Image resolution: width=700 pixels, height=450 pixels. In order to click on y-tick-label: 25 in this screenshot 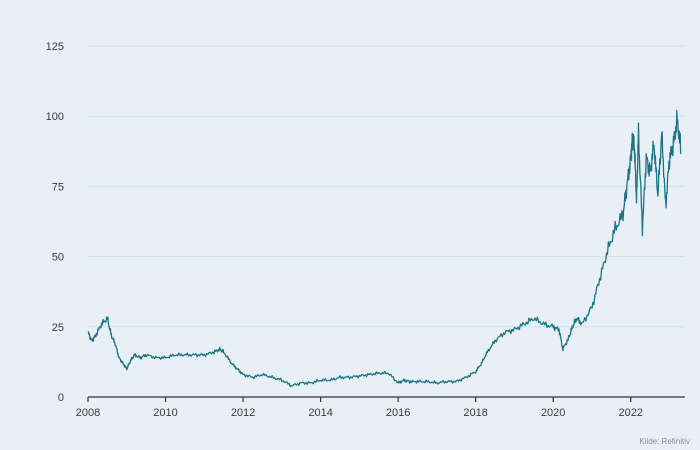, I will do `click(58, 328)`.